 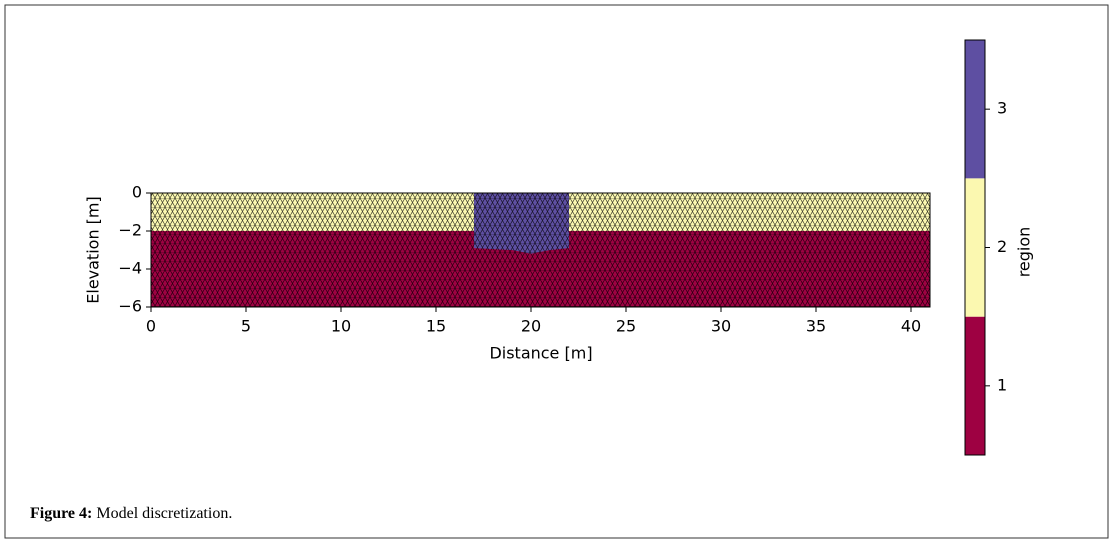 I want to click on x-tick-label: 35, so click(x=816, y=326).